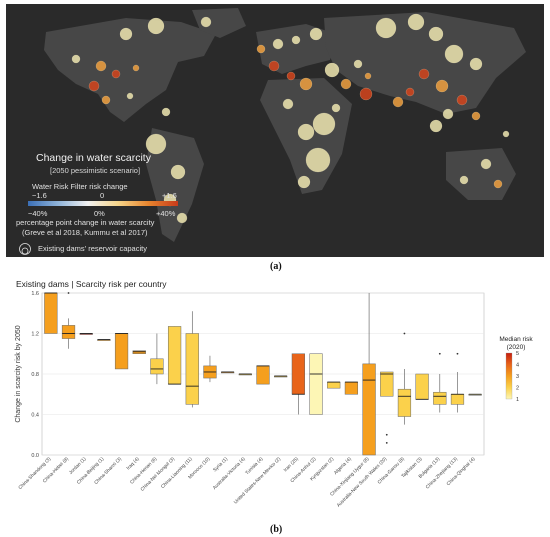 Image resolution: width=550 pixels, height=537 pixels. What do you see at coordinates (175, 185) in the screenshot?
I see `south-america-land` at bounding box center [175, 185].